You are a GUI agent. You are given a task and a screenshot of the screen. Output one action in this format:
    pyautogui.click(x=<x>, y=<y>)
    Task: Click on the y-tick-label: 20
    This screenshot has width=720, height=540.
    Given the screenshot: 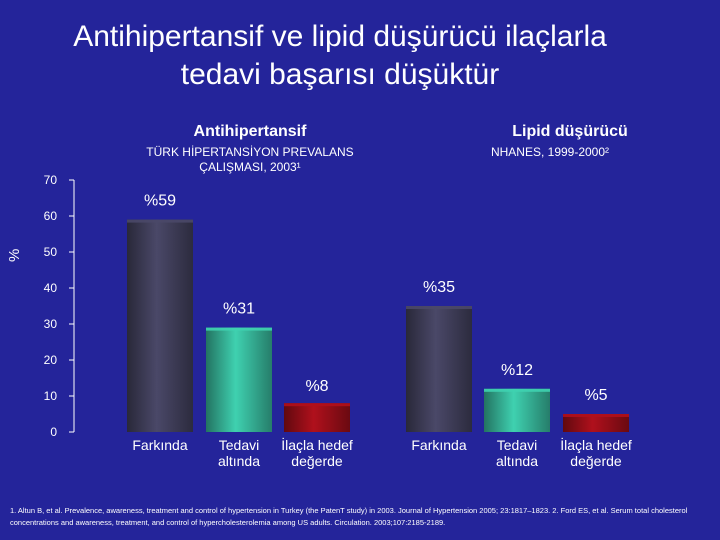 What is the action you would take?
    pyautogui.click(x=51, y=360)
    